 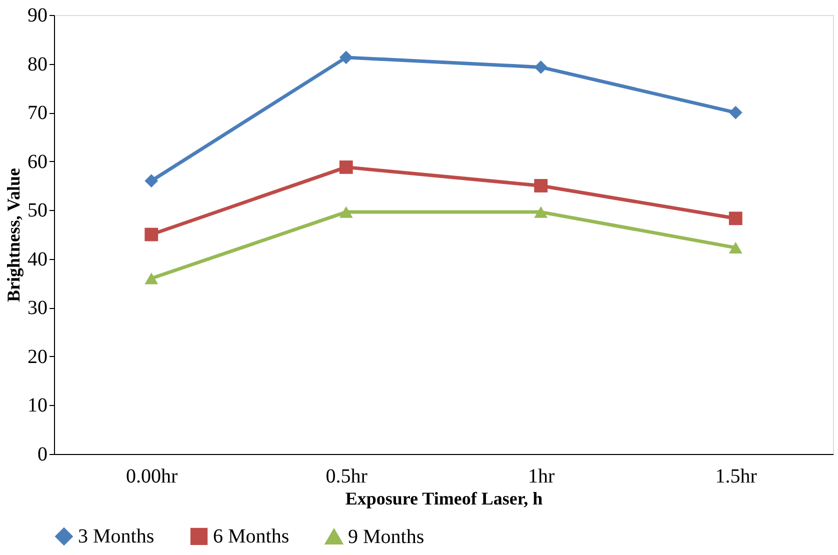 What do you see at coordinates (38, 113) in the screenshot?
I see `y-tick-label: 70` at bounding box center [38, 113].